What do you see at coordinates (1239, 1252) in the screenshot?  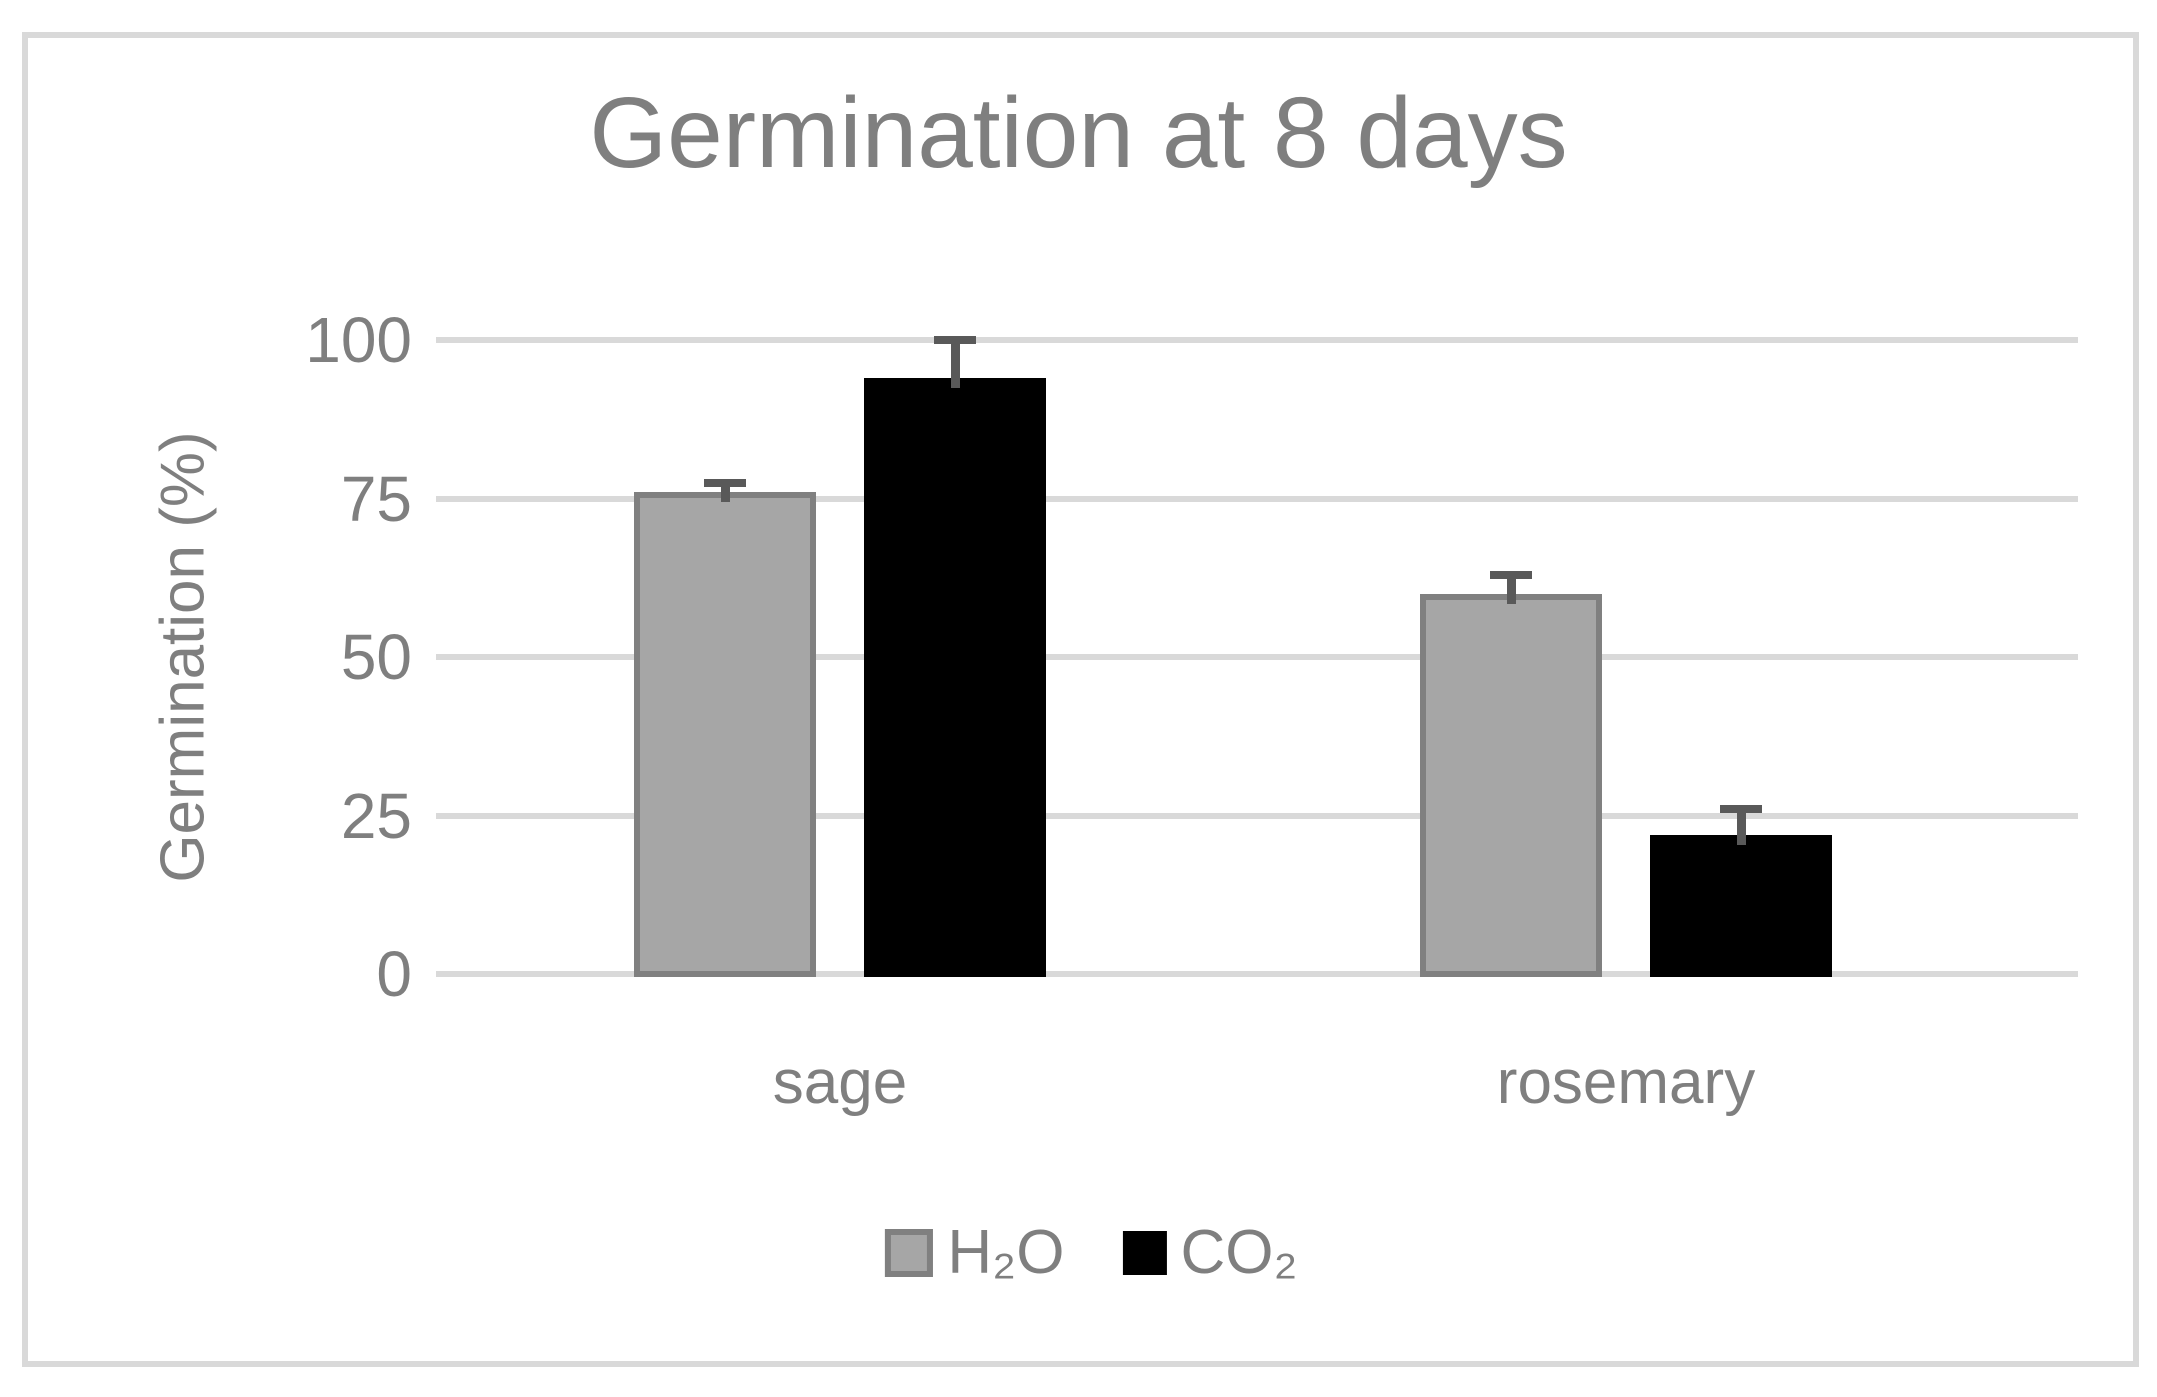 I see `legend-label-co2: CO₂` at bounding box center [1239, 1252].